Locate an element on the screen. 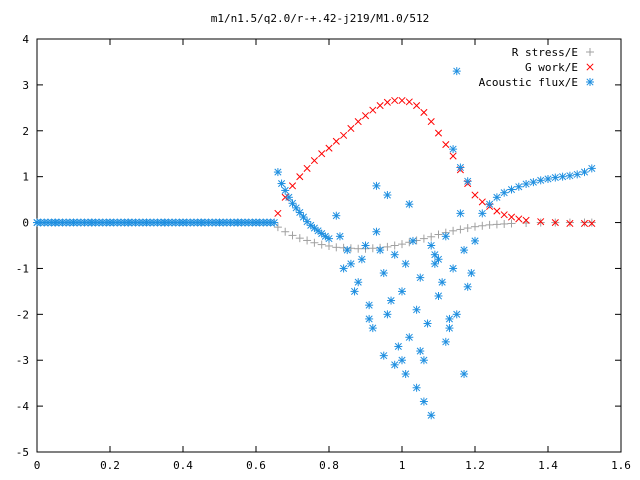 The image size is (640, 480). x-tick-label: 0.2 is located at coordinates (110, 465).